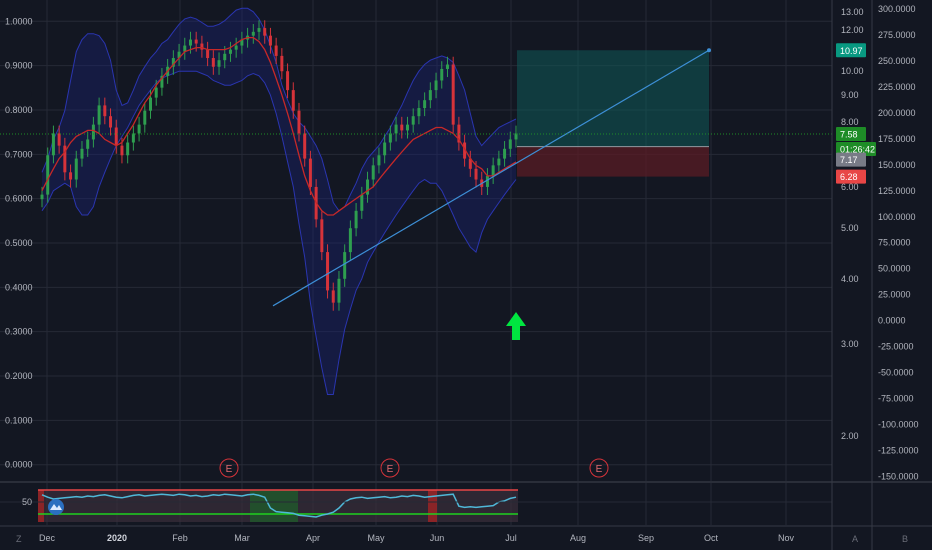 Image resolution: width=932 pixels, height=550 pixels. Describe the element at coordinates (897, 35) in the screenshot. I see `right-axis-tick-label: 275.0000` at that location.